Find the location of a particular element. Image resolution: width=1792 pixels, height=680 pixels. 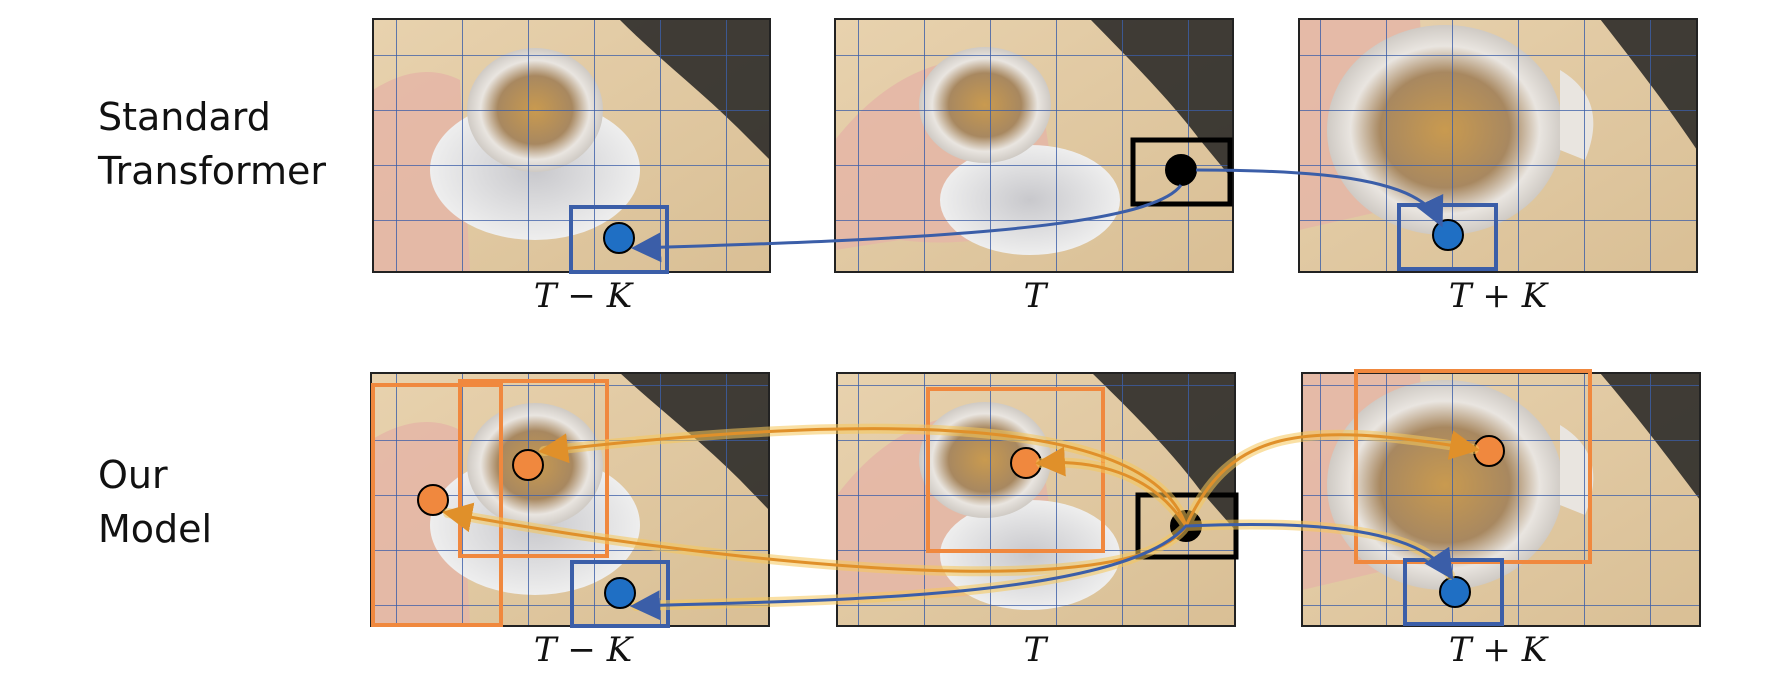

frame-bottom-t-plus-k is located at coordinates (1501, 498).